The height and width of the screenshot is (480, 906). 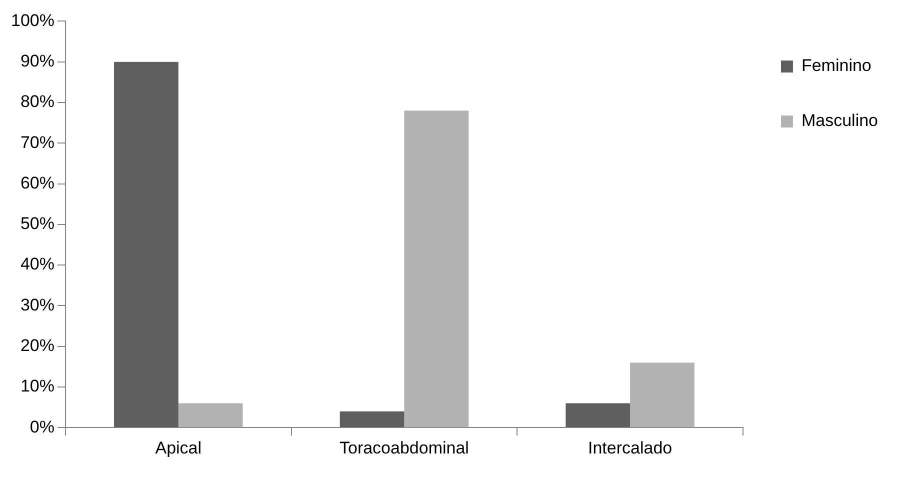 What do you see at coordinates (37, 142) in the screenshot?
I see `y-tick-label: 70%` at bounding box center [37, 142].